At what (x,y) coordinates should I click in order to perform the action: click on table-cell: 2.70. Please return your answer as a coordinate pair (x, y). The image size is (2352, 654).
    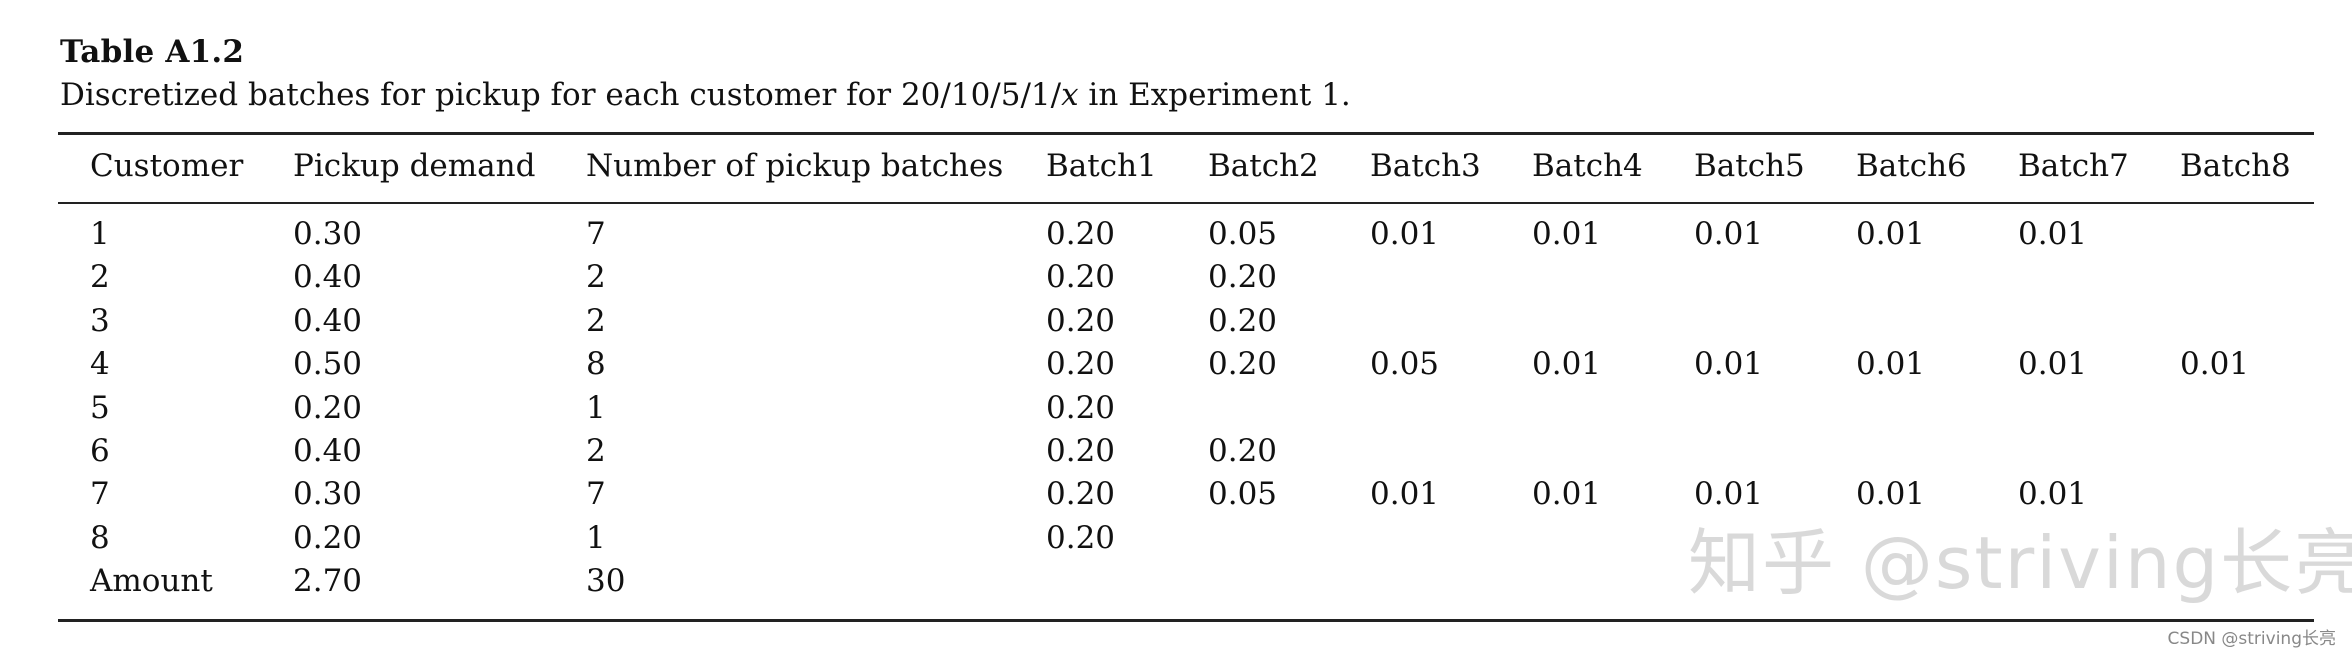
    Looking at the image, I should click on (328, 581).